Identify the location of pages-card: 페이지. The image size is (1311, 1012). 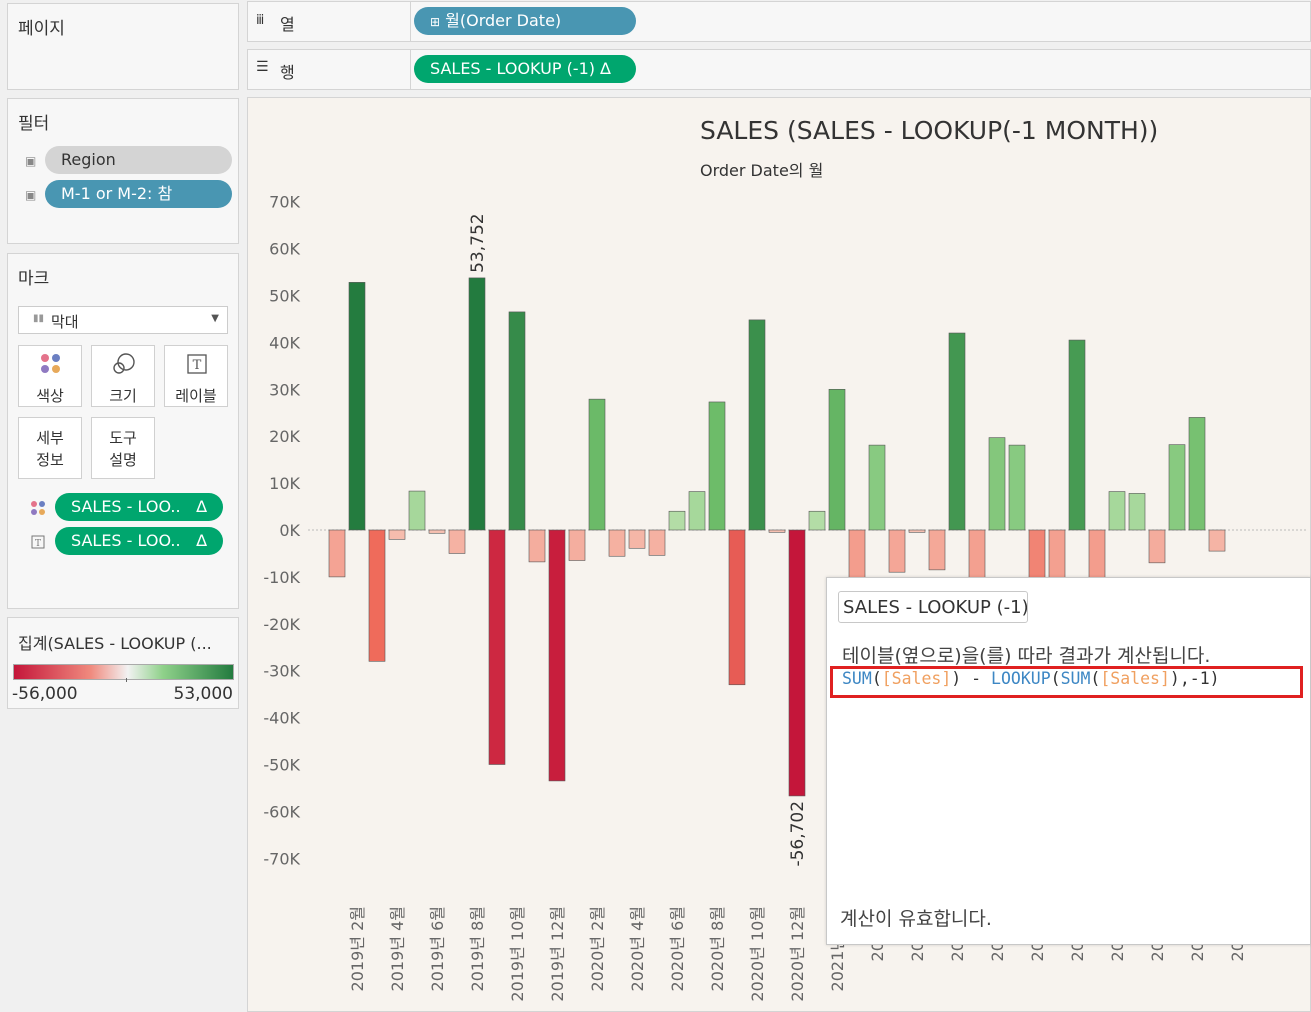
(123, 46).